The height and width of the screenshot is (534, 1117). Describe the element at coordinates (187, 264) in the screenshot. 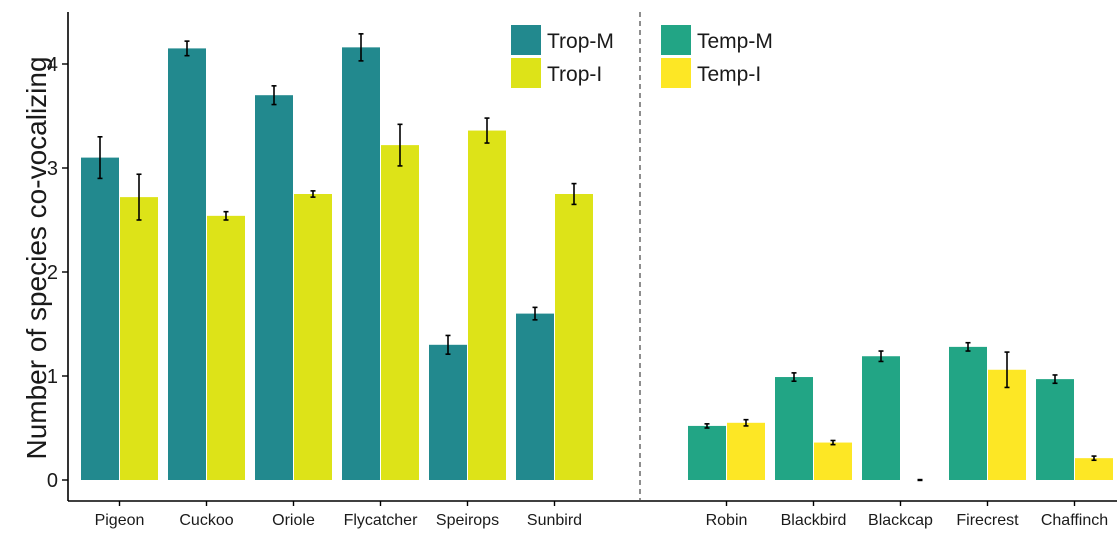

I see `bar-cuckoo-trop-m` at that location.